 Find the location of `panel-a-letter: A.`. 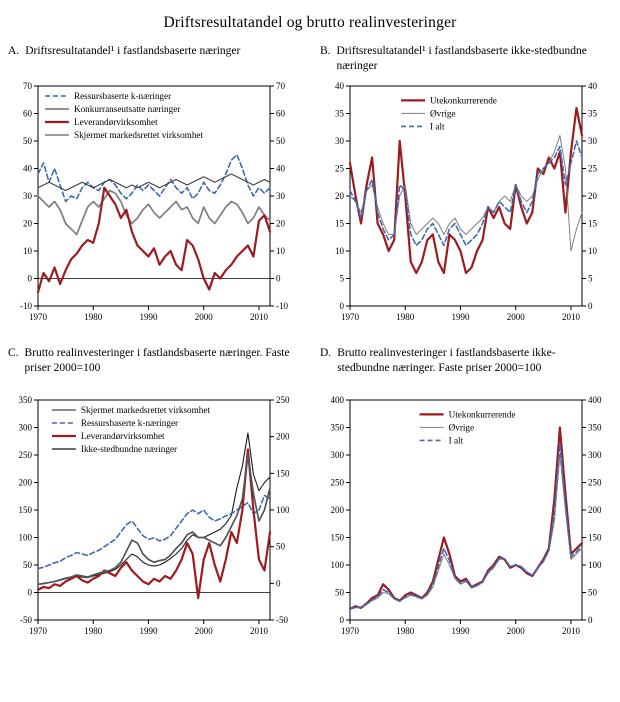

panel-a-letter: A. is located at coordinates (14, 51).